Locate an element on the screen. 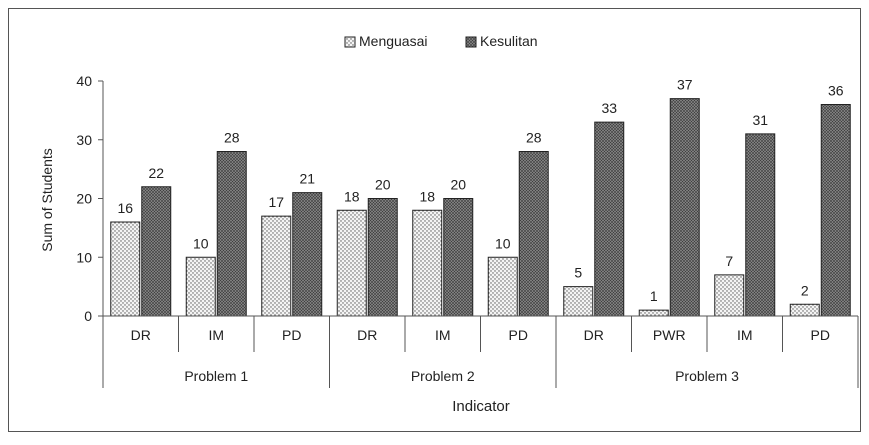 This screenshot has width=869, height=445. legend-swatch-menguasai is located at coordinates (350, 42).